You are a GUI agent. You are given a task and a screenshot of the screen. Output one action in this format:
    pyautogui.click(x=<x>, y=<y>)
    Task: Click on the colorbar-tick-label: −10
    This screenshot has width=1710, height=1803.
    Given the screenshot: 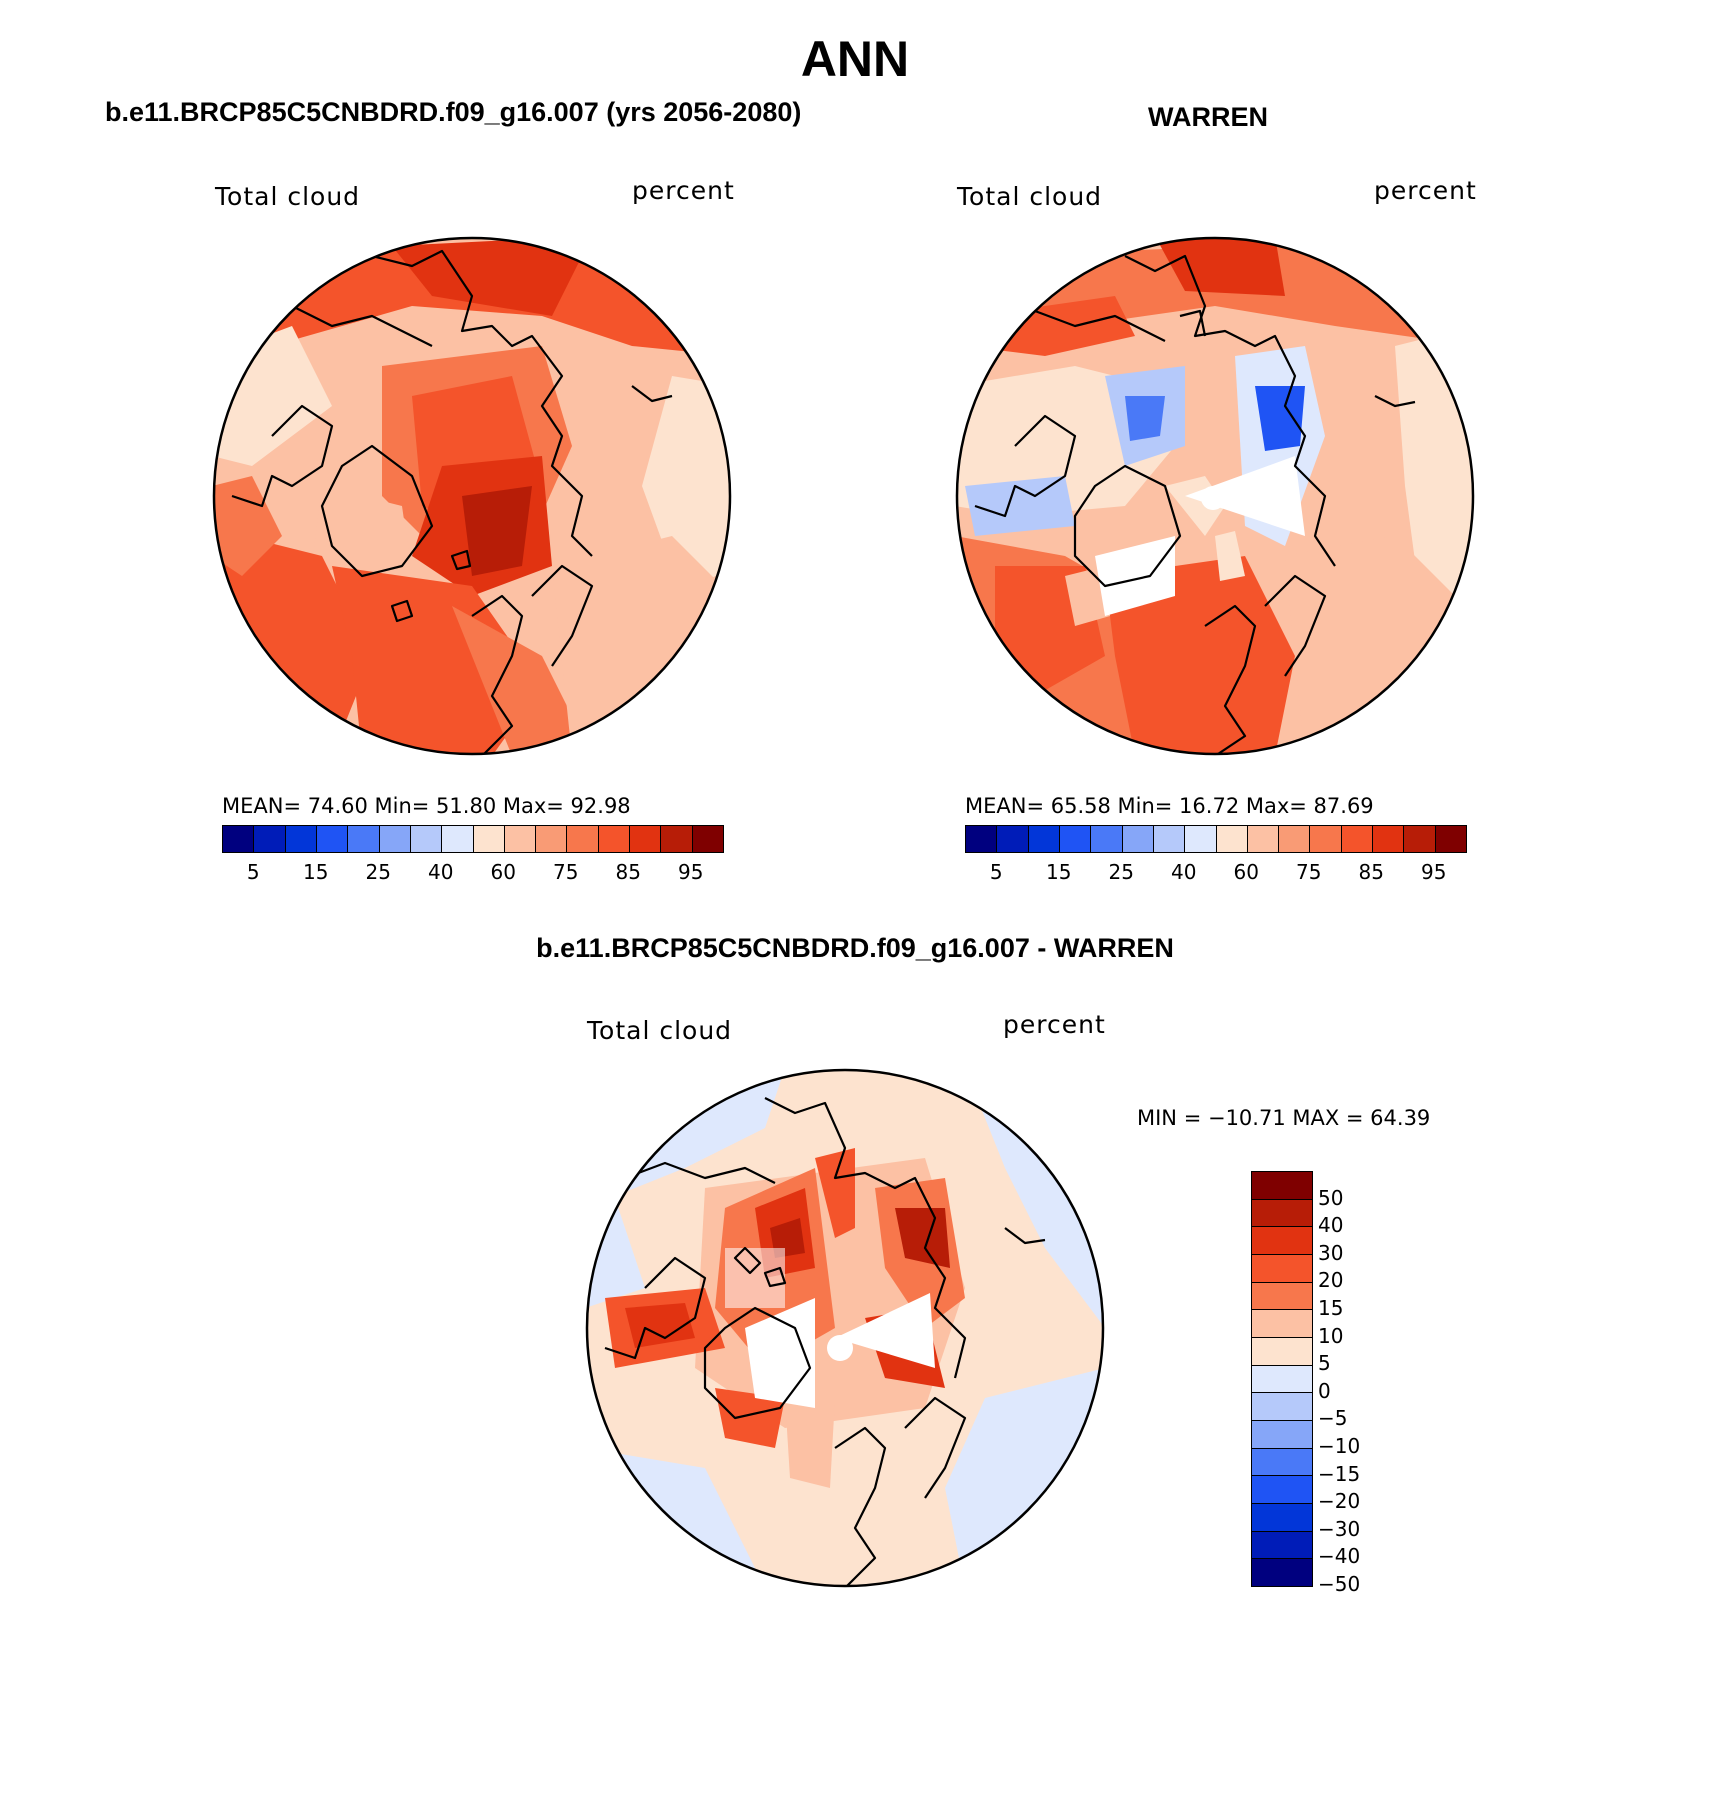 What is the action you would take?
    pyautogui.click(x=1339, y=1446)
    